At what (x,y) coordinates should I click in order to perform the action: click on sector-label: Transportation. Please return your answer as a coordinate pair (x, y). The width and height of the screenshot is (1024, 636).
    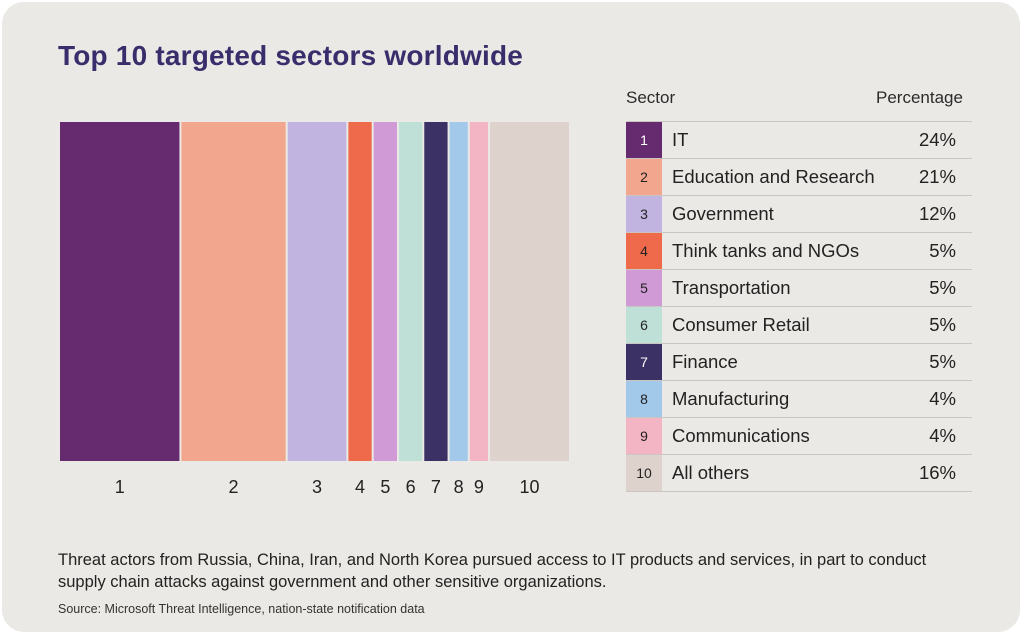
    Looking at the image, I should click on (731, 287).